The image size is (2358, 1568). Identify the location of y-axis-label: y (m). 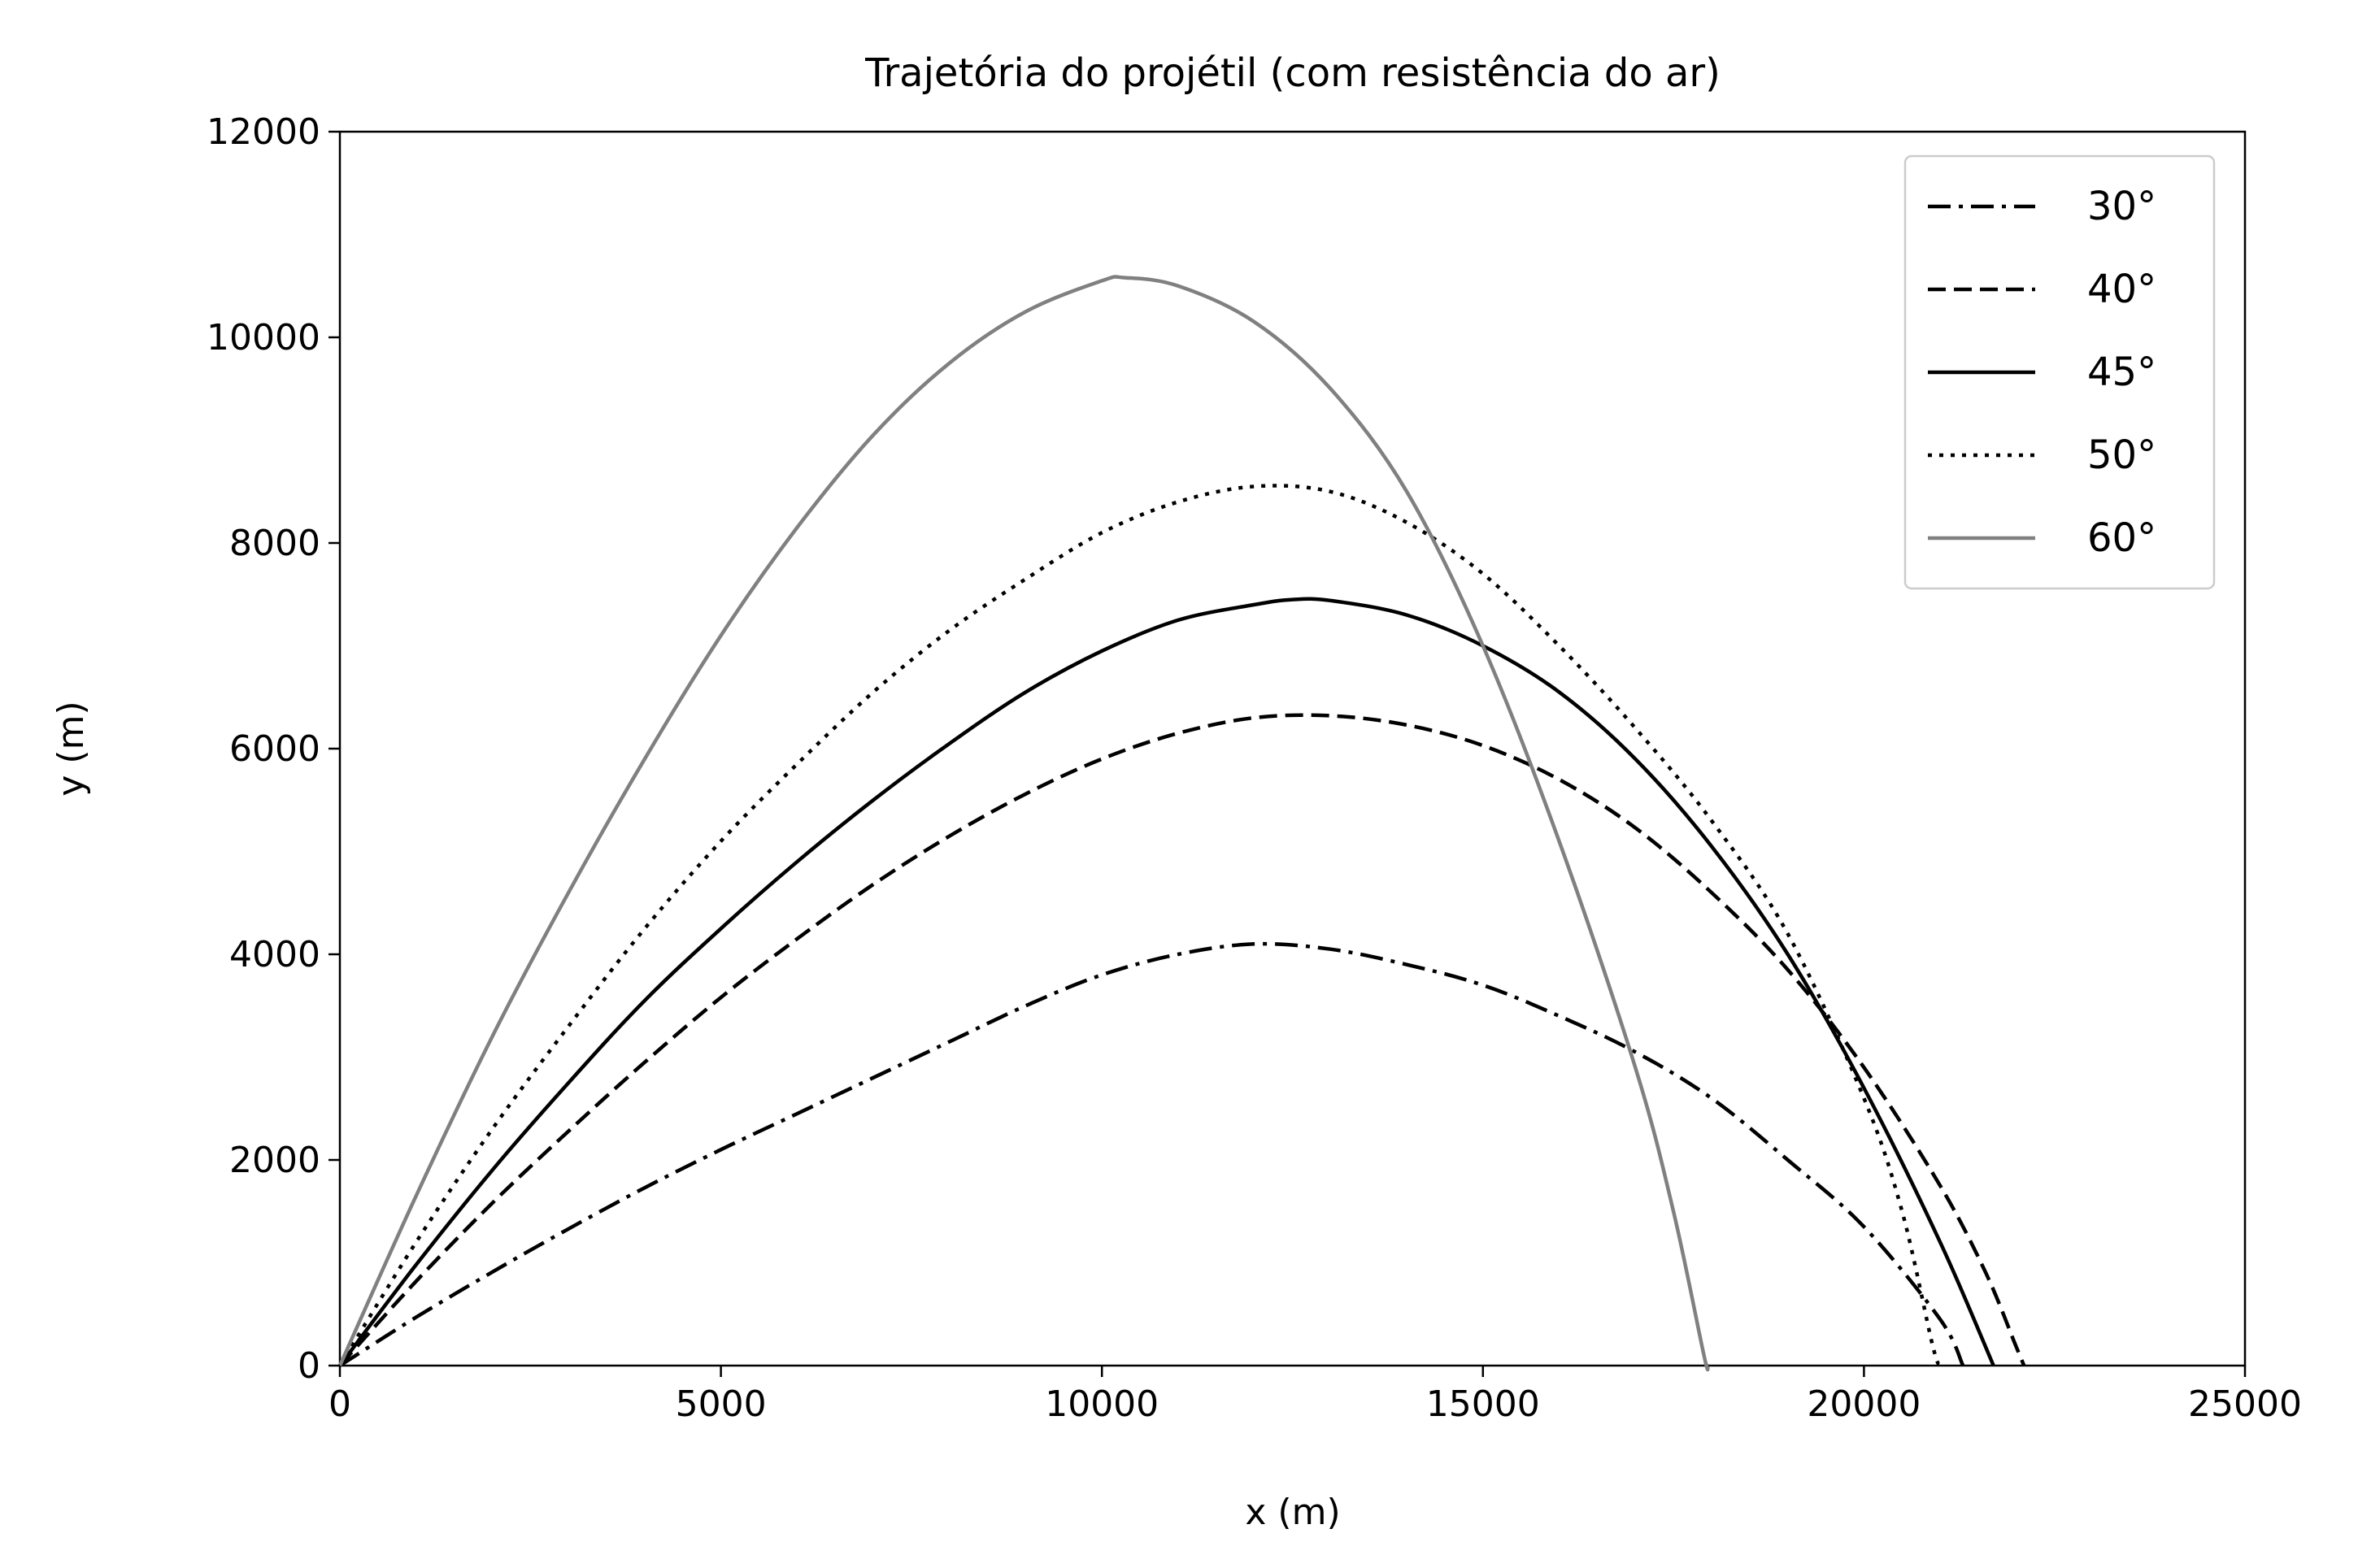
(71, 748).